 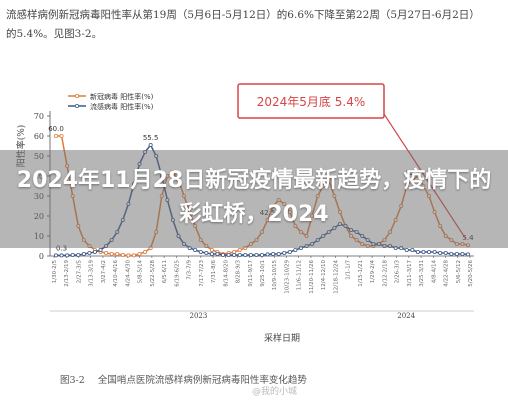 What do you see at coordinates (79, 271) in the screenshot?
I see `x-tick-label: 2/27-3/5` at bounding box center [79, 271].